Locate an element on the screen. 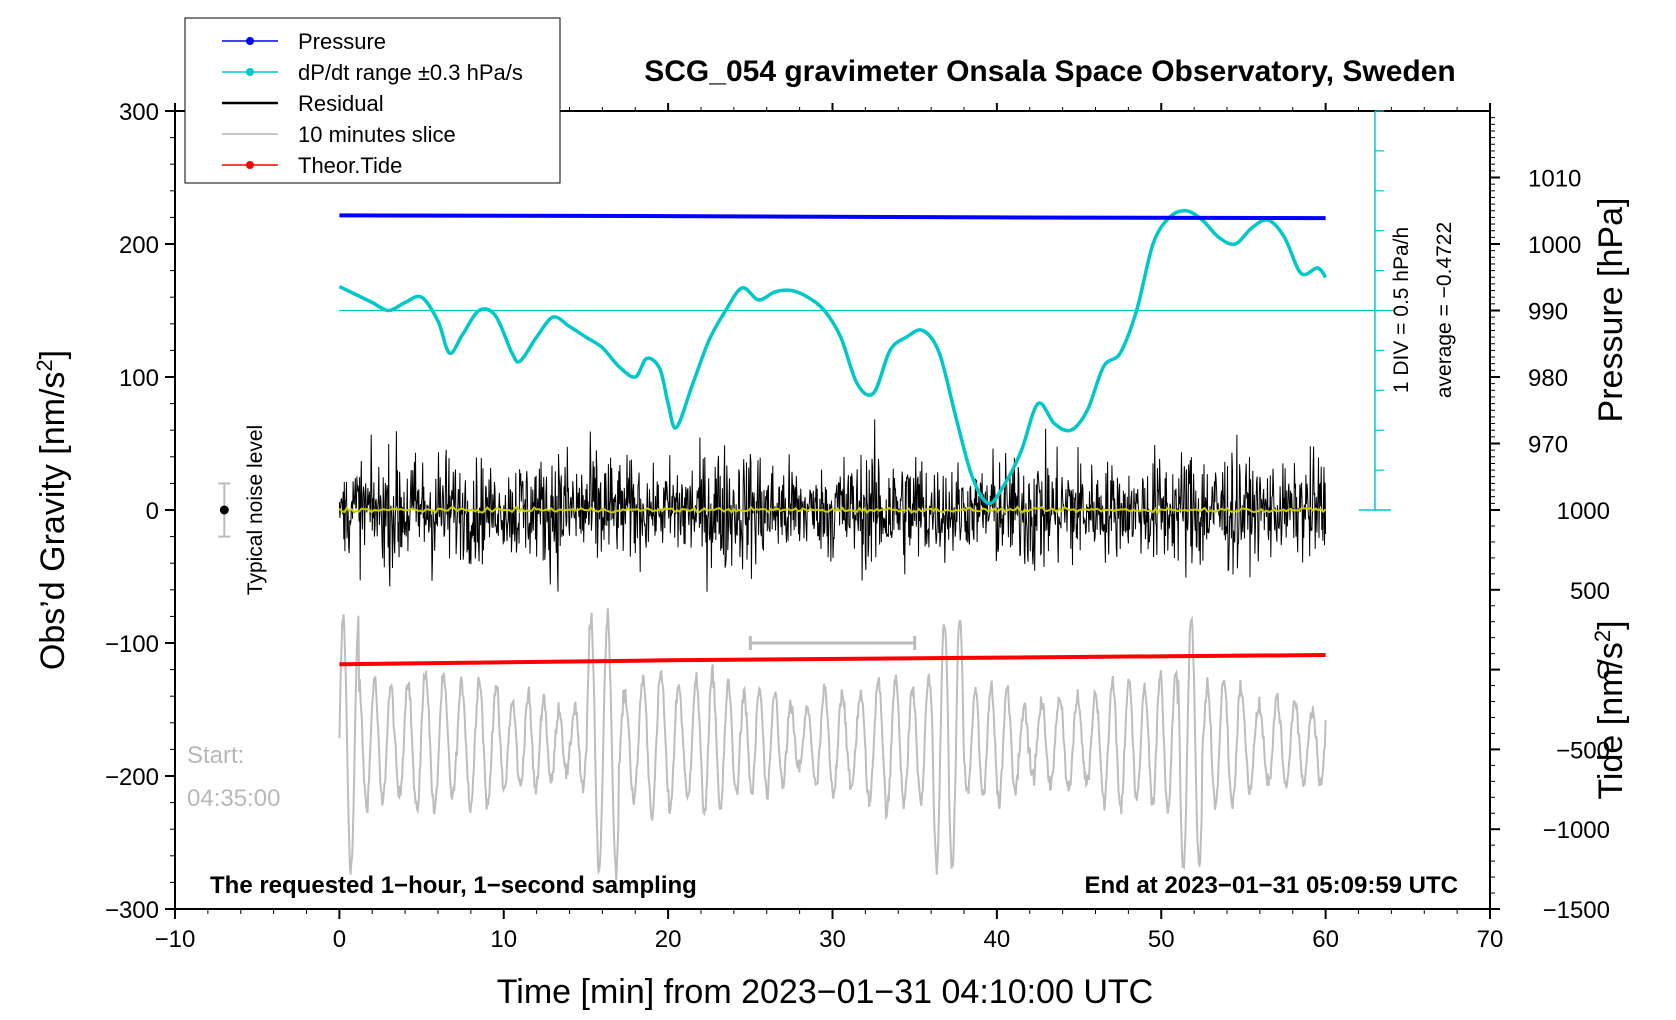 The width and height of the screenshot is (1676, 1020). legend-label: Theor.Tide is located at coordinates (350, 165).